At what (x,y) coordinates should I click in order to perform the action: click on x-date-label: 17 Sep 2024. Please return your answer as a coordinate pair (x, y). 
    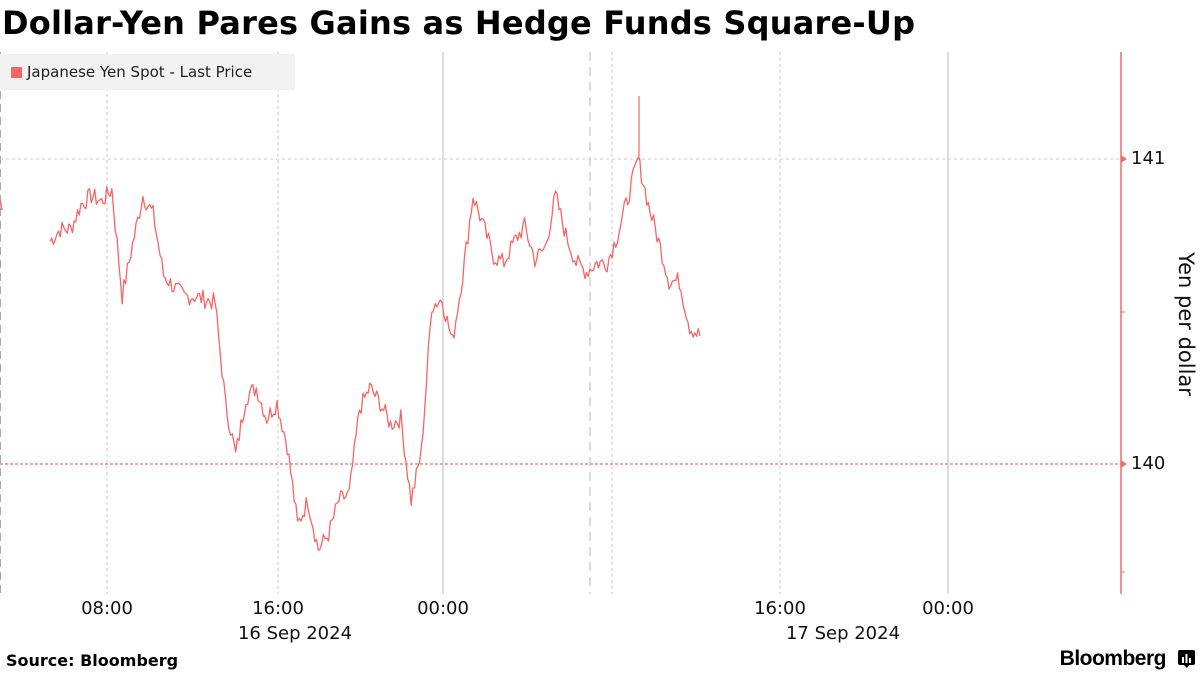
    Looking at the image, I should click on (843, 633).